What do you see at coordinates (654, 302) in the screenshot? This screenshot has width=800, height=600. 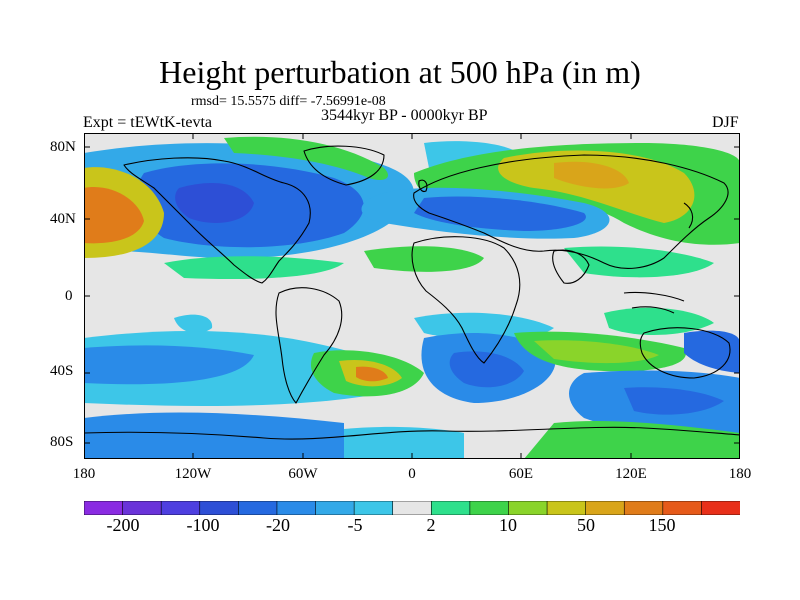 I see `coast-indonesia` at bounding box center [654, 302].